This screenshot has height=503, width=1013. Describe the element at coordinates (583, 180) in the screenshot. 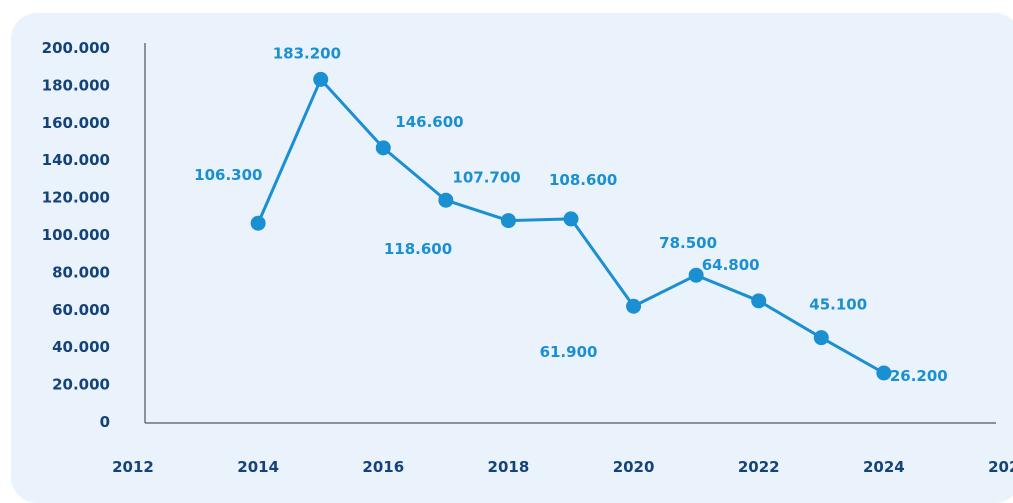

I see `data-label: 108.600` at that location.